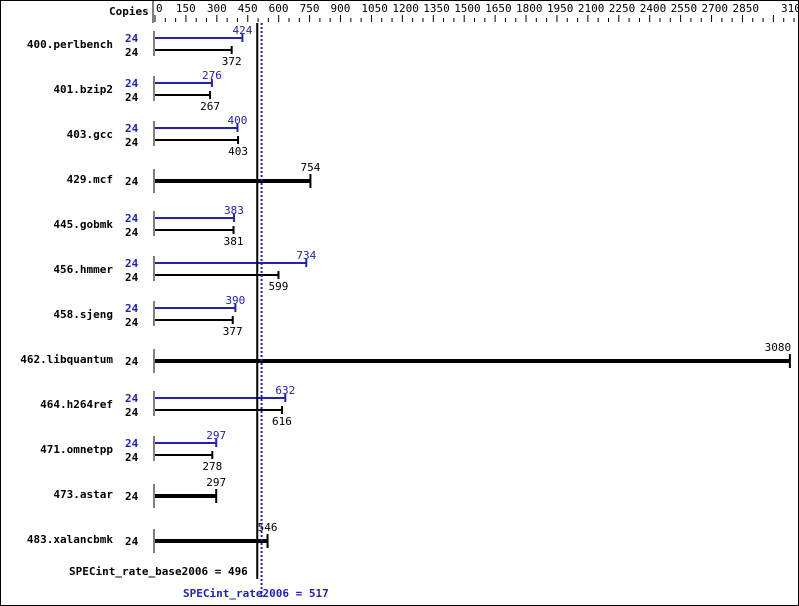  I want to click on base-value: 278, so click(212, 466).